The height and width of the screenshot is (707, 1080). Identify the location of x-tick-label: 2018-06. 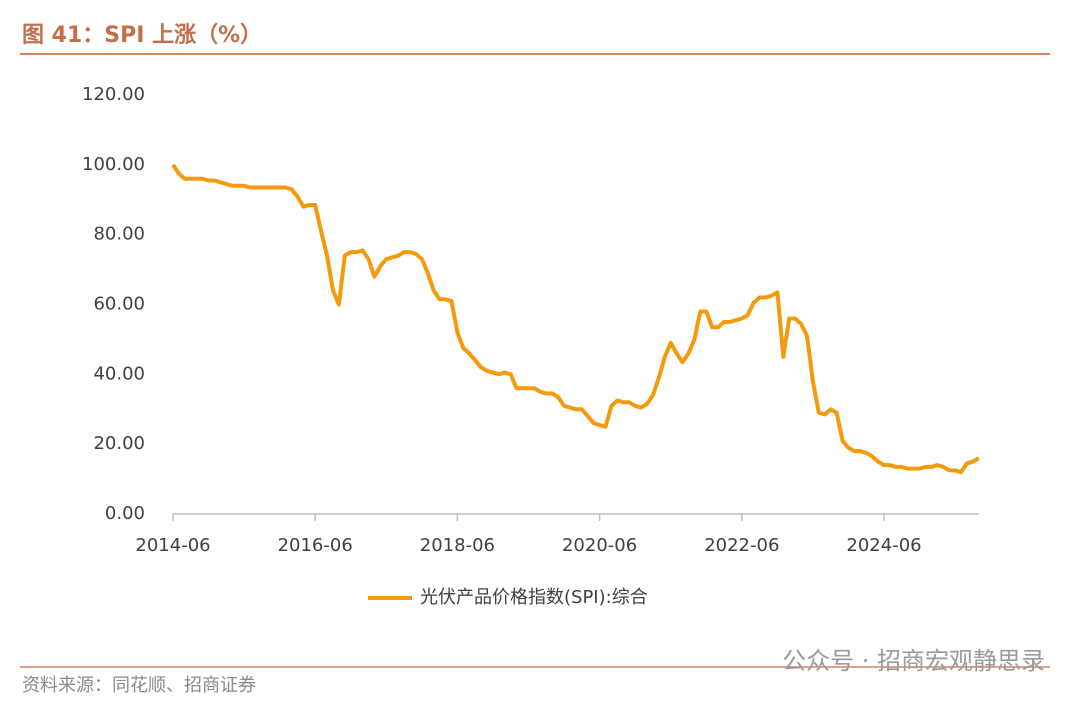
(457, 545).